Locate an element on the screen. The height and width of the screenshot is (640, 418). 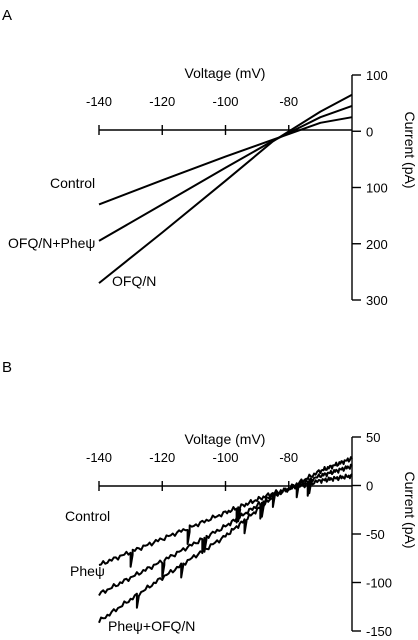
y-tick-label: 200 is located at coordinates (377, 244).